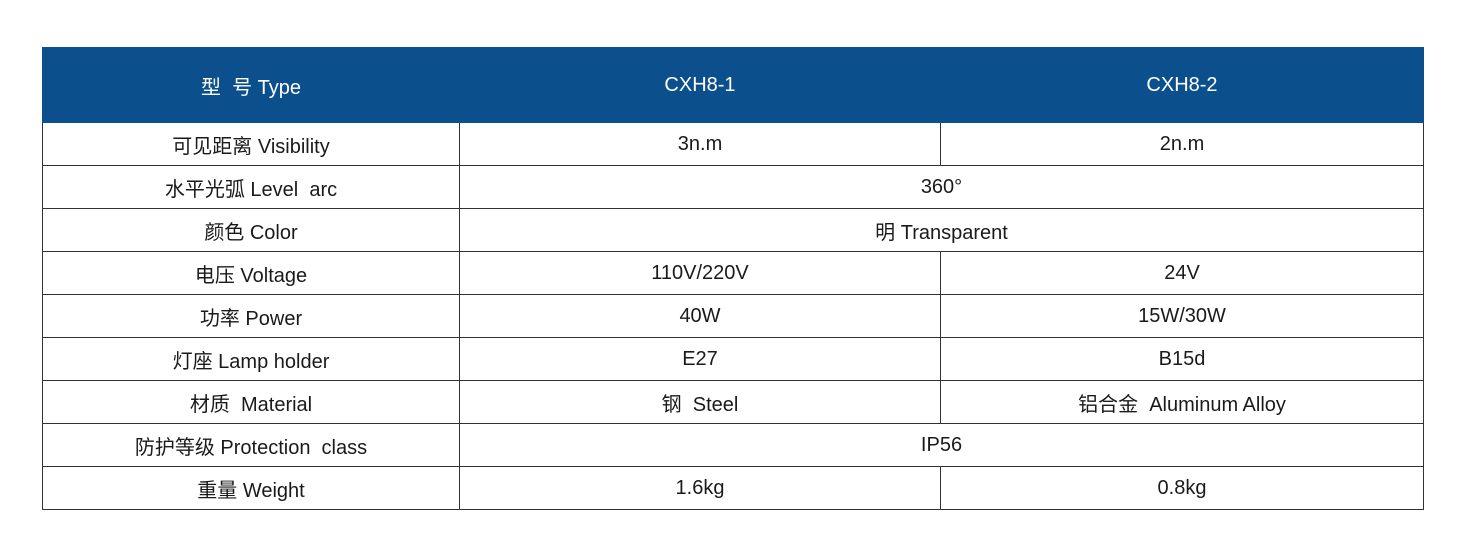  Describe the element at coordinates (251, 85) in the screenshot. I see `header-type: 型 号 Type` at that location.